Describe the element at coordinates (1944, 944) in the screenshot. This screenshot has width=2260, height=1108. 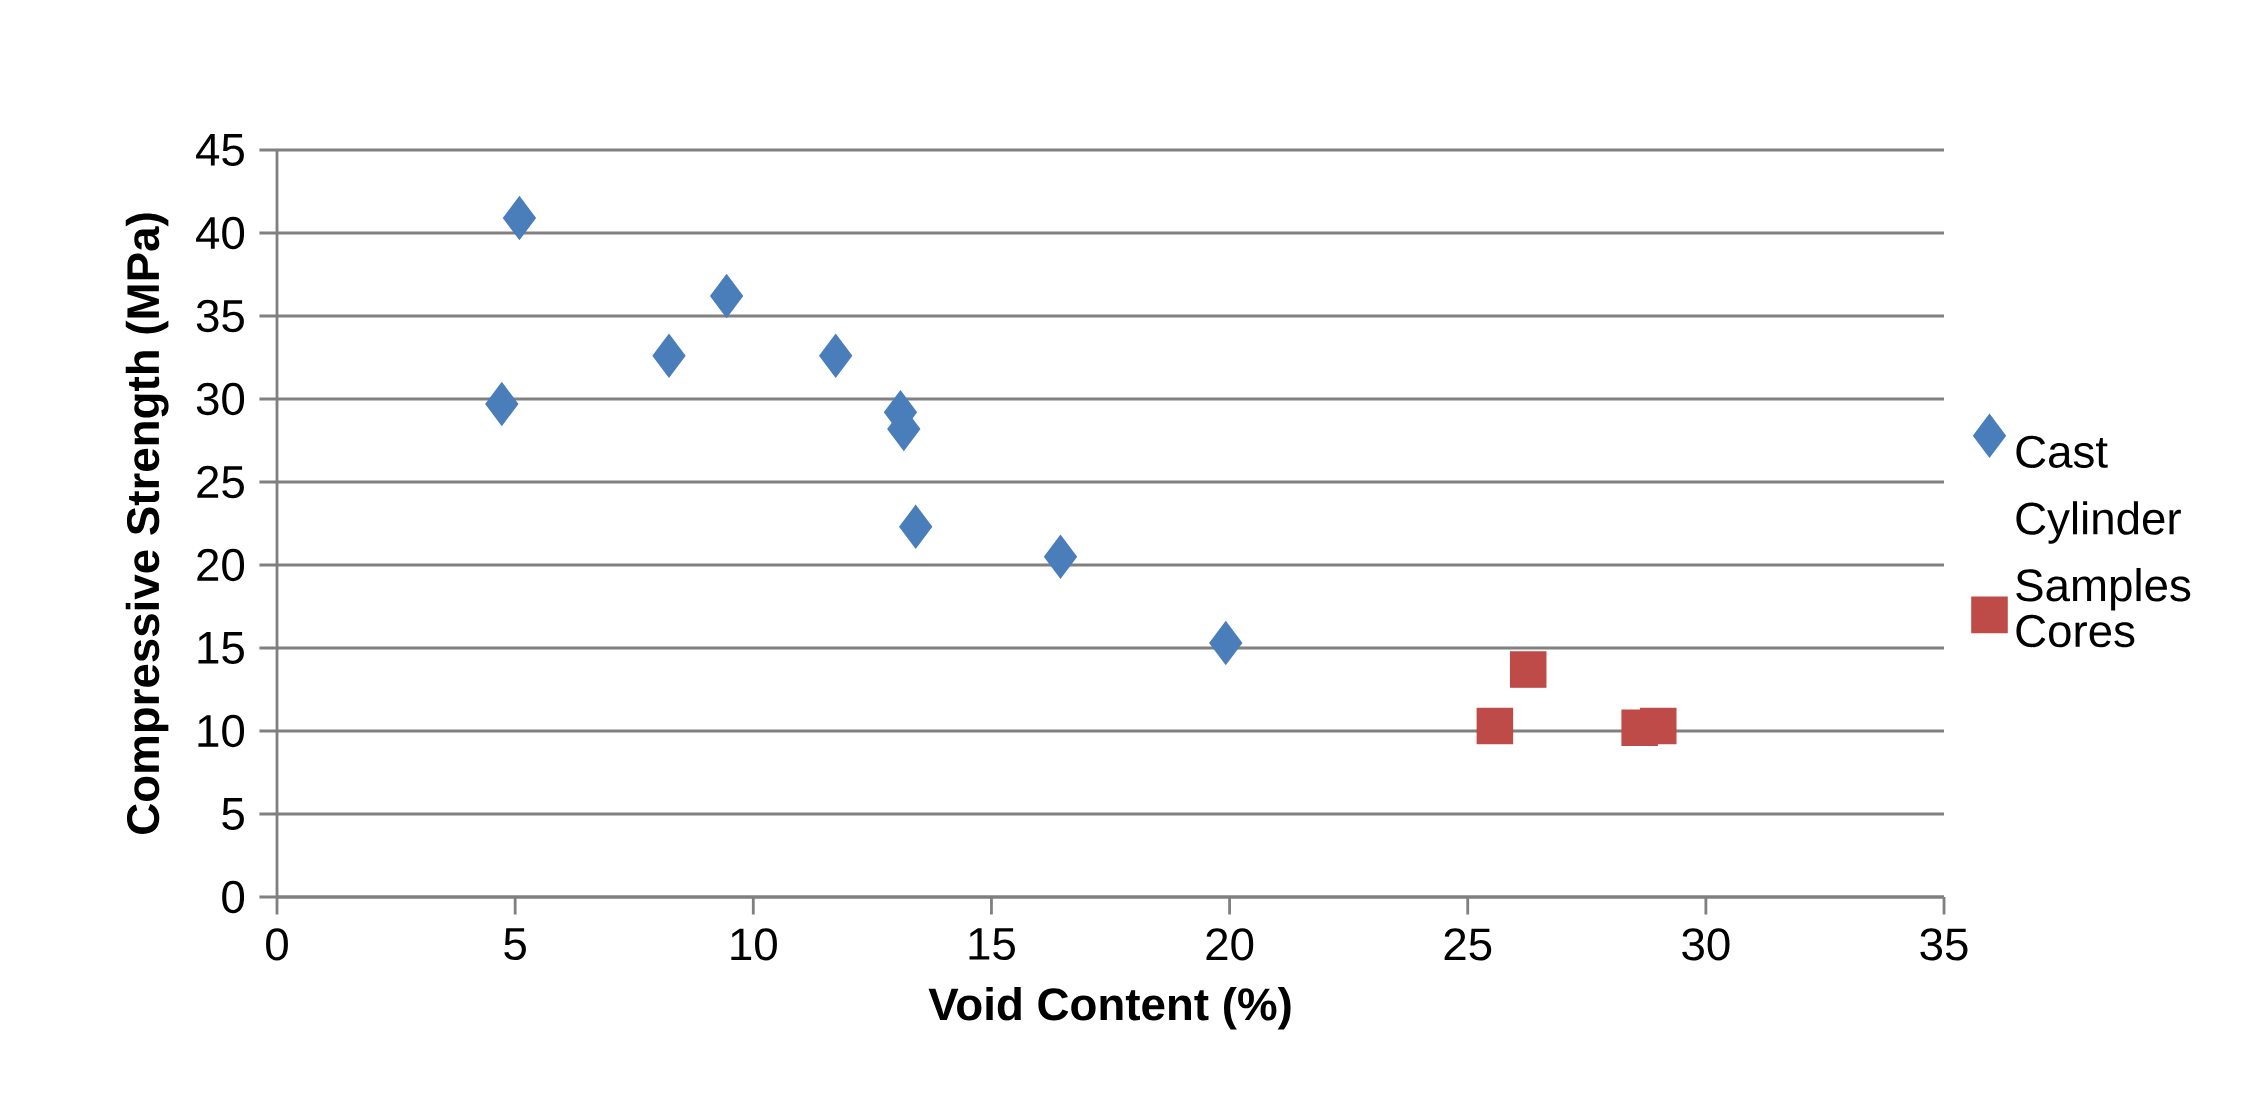
I see `x-tick-label: 35` at that location.